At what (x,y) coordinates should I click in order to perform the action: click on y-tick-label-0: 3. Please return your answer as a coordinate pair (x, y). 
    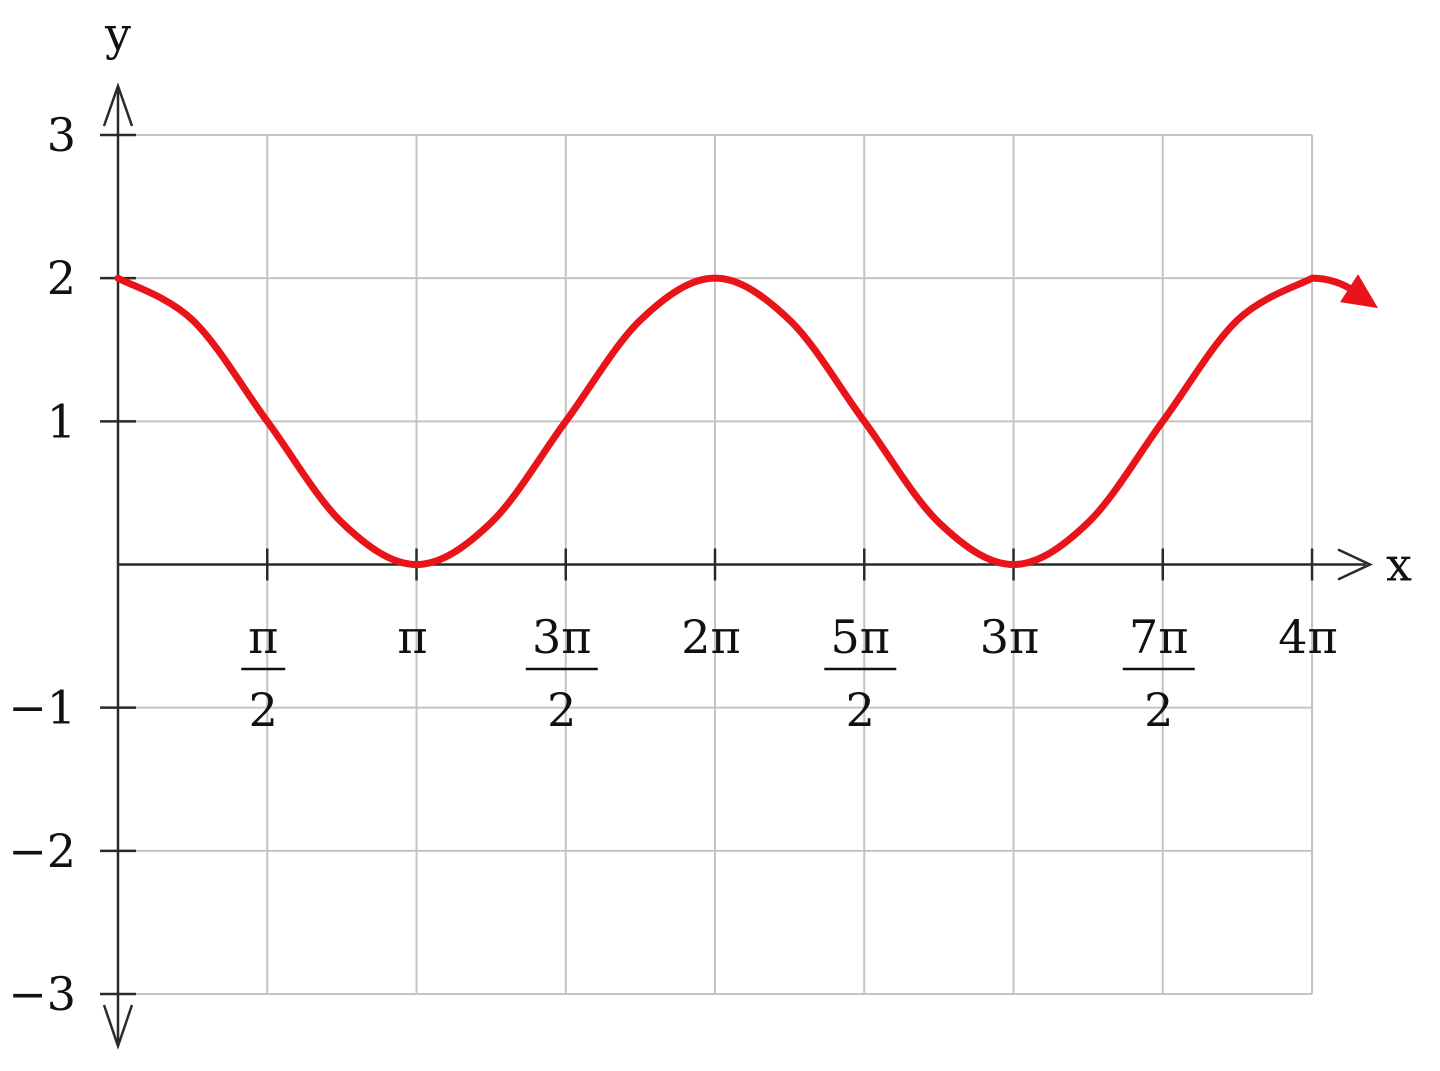
    Looking at the image, I should click on (61, 135).